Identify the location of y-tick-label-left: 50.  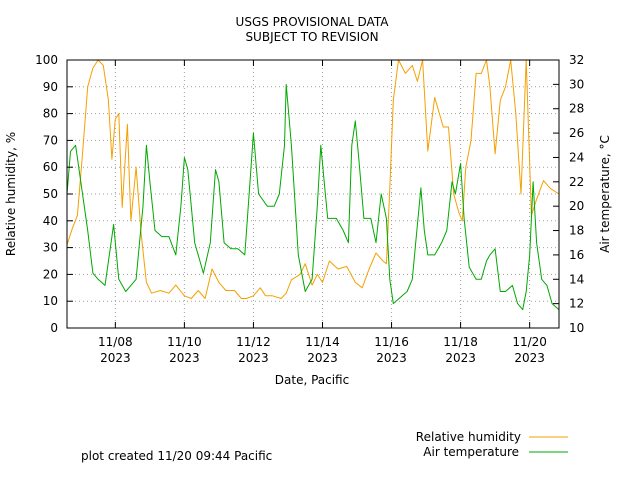
(50, 194).